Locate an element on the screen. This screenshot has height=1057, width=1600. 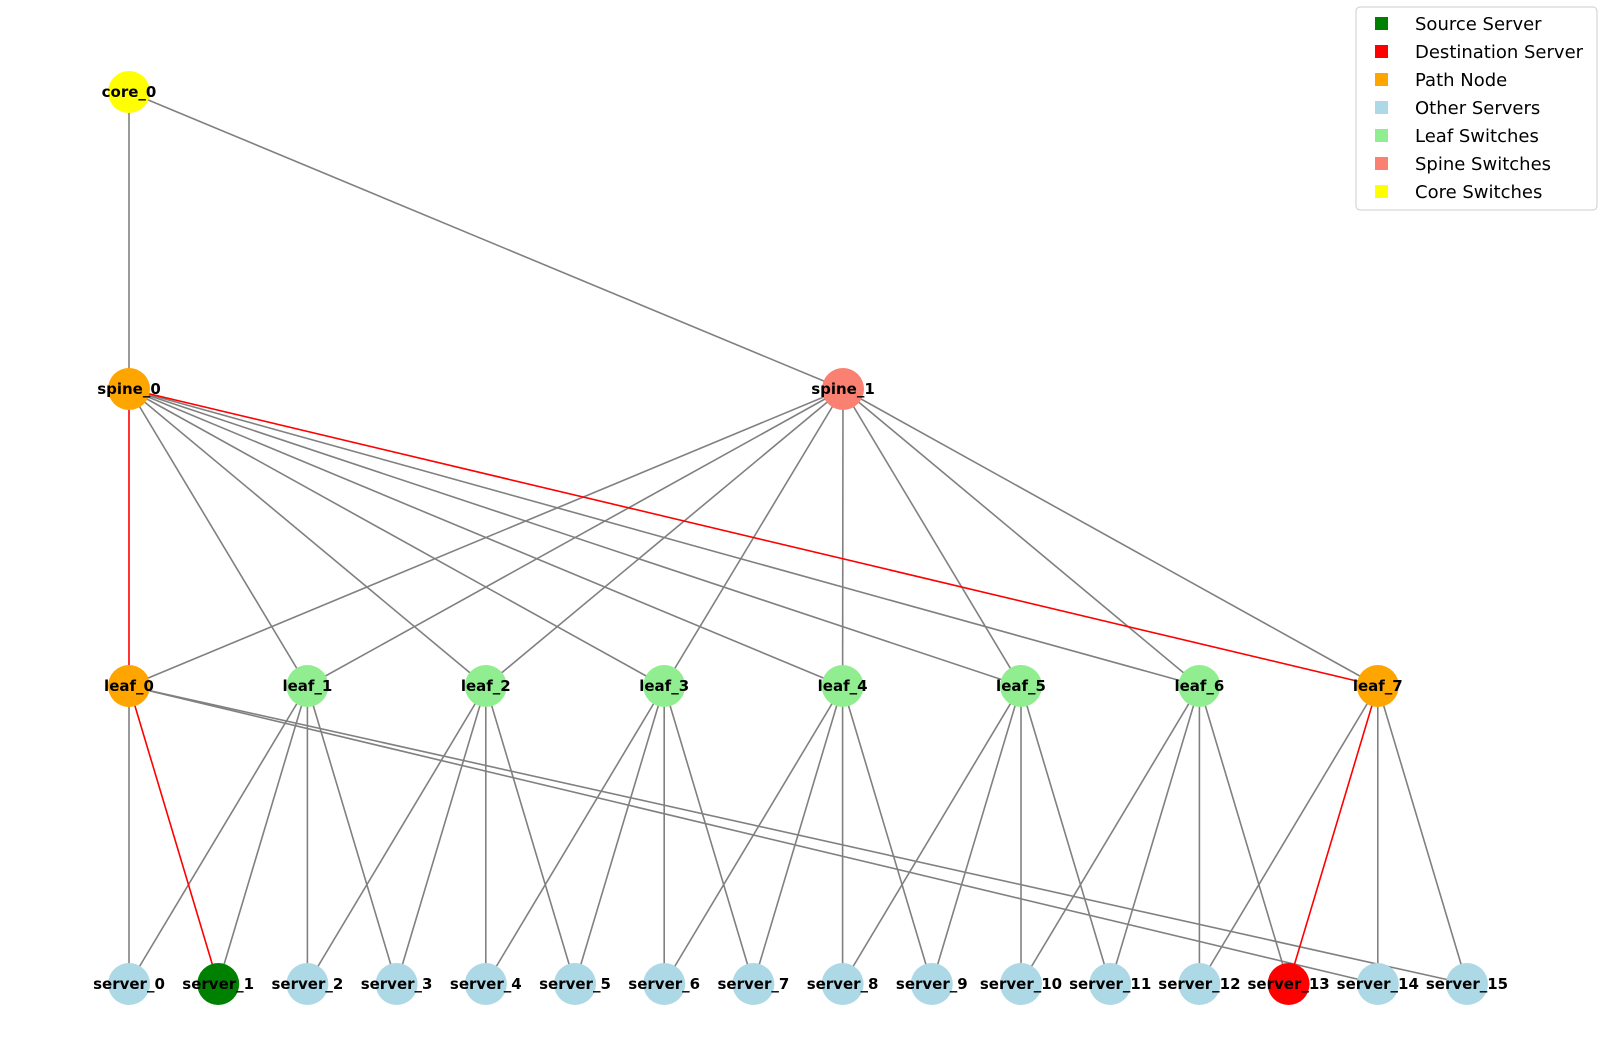
node-spine_1: spine_1 is located at coordinates (843, 389).